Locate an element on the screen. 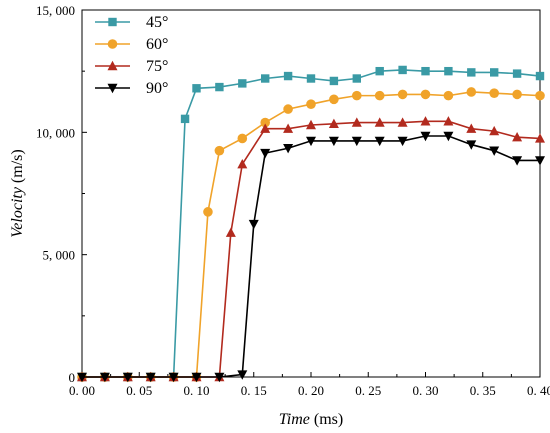 The image size is (550, 433). x-tick-label: 0. 00 is located at coordinates (82, 390).